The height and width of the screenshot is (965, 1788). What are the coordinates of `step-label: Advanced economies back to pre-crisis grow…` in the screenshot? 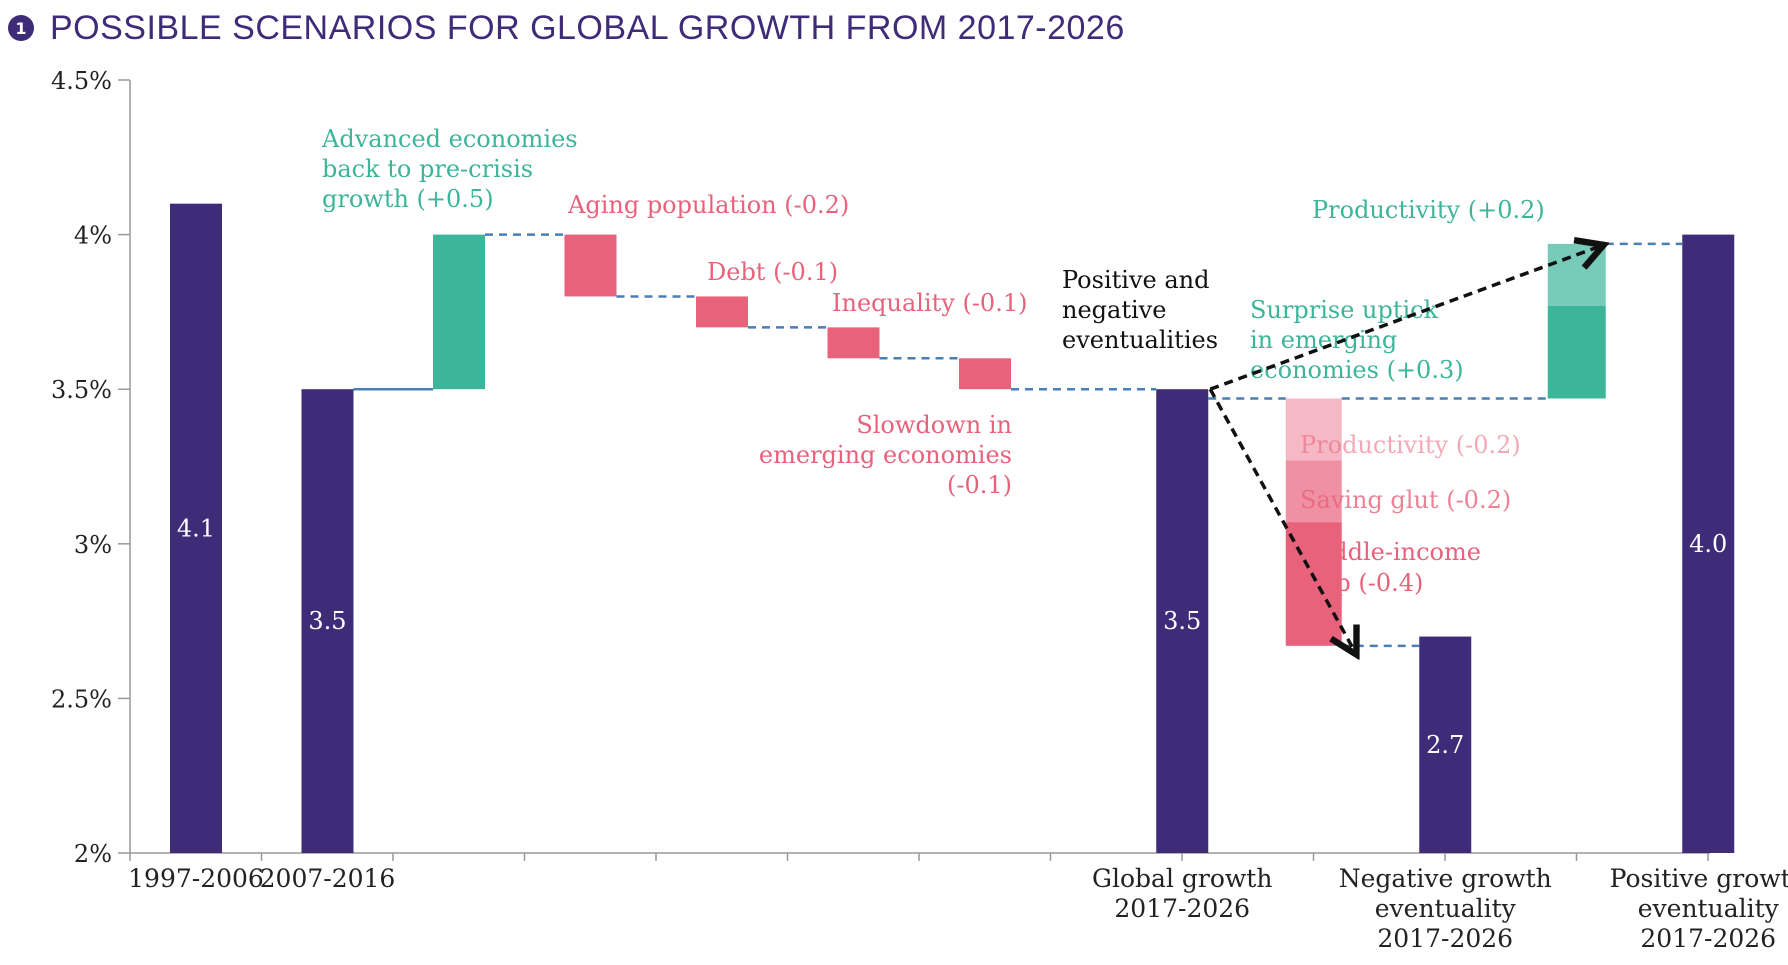 It's located at (449, 169).